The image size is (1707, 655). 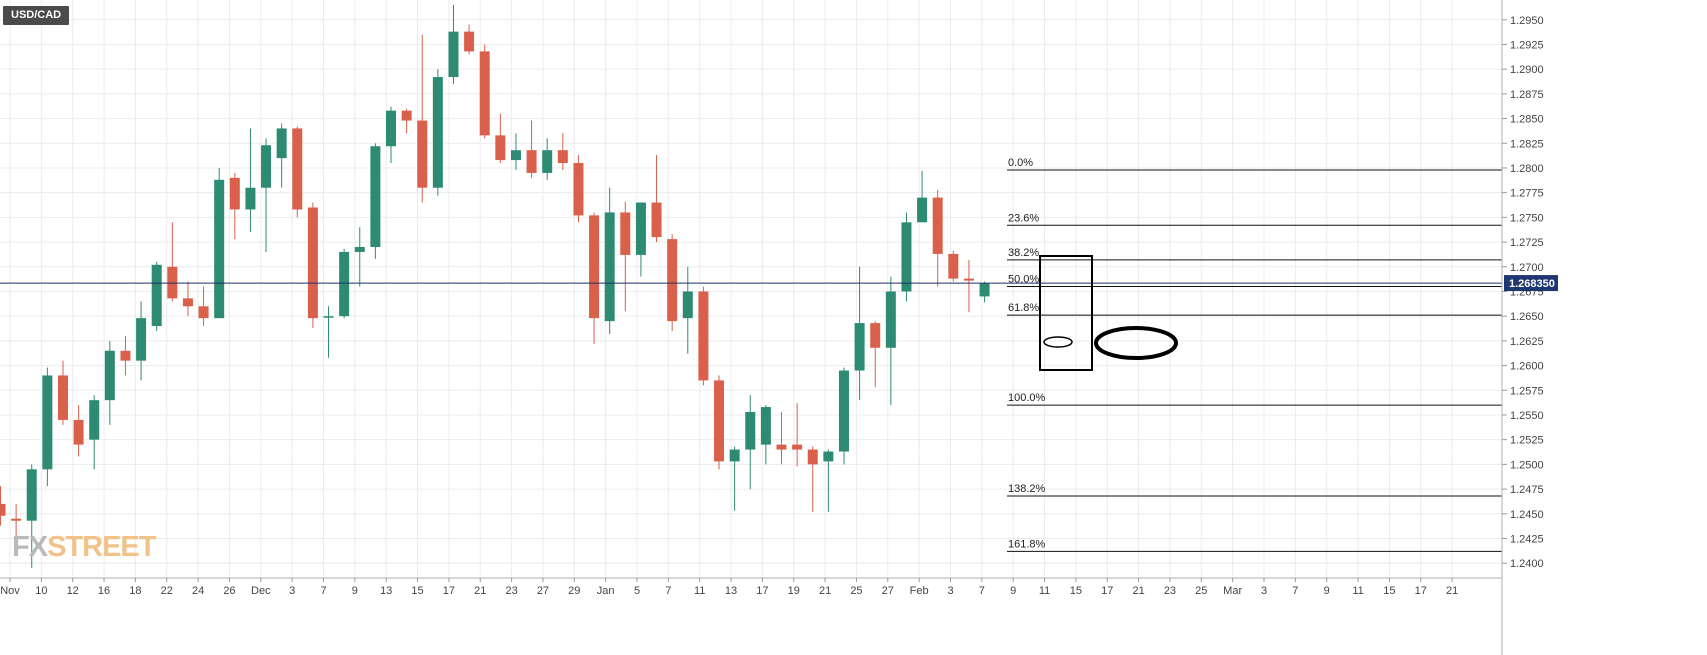 What do you see at coordinates (104, 591) in the screenshot?
I see `x-tick-label: 16` at bounding box center [104, 591].